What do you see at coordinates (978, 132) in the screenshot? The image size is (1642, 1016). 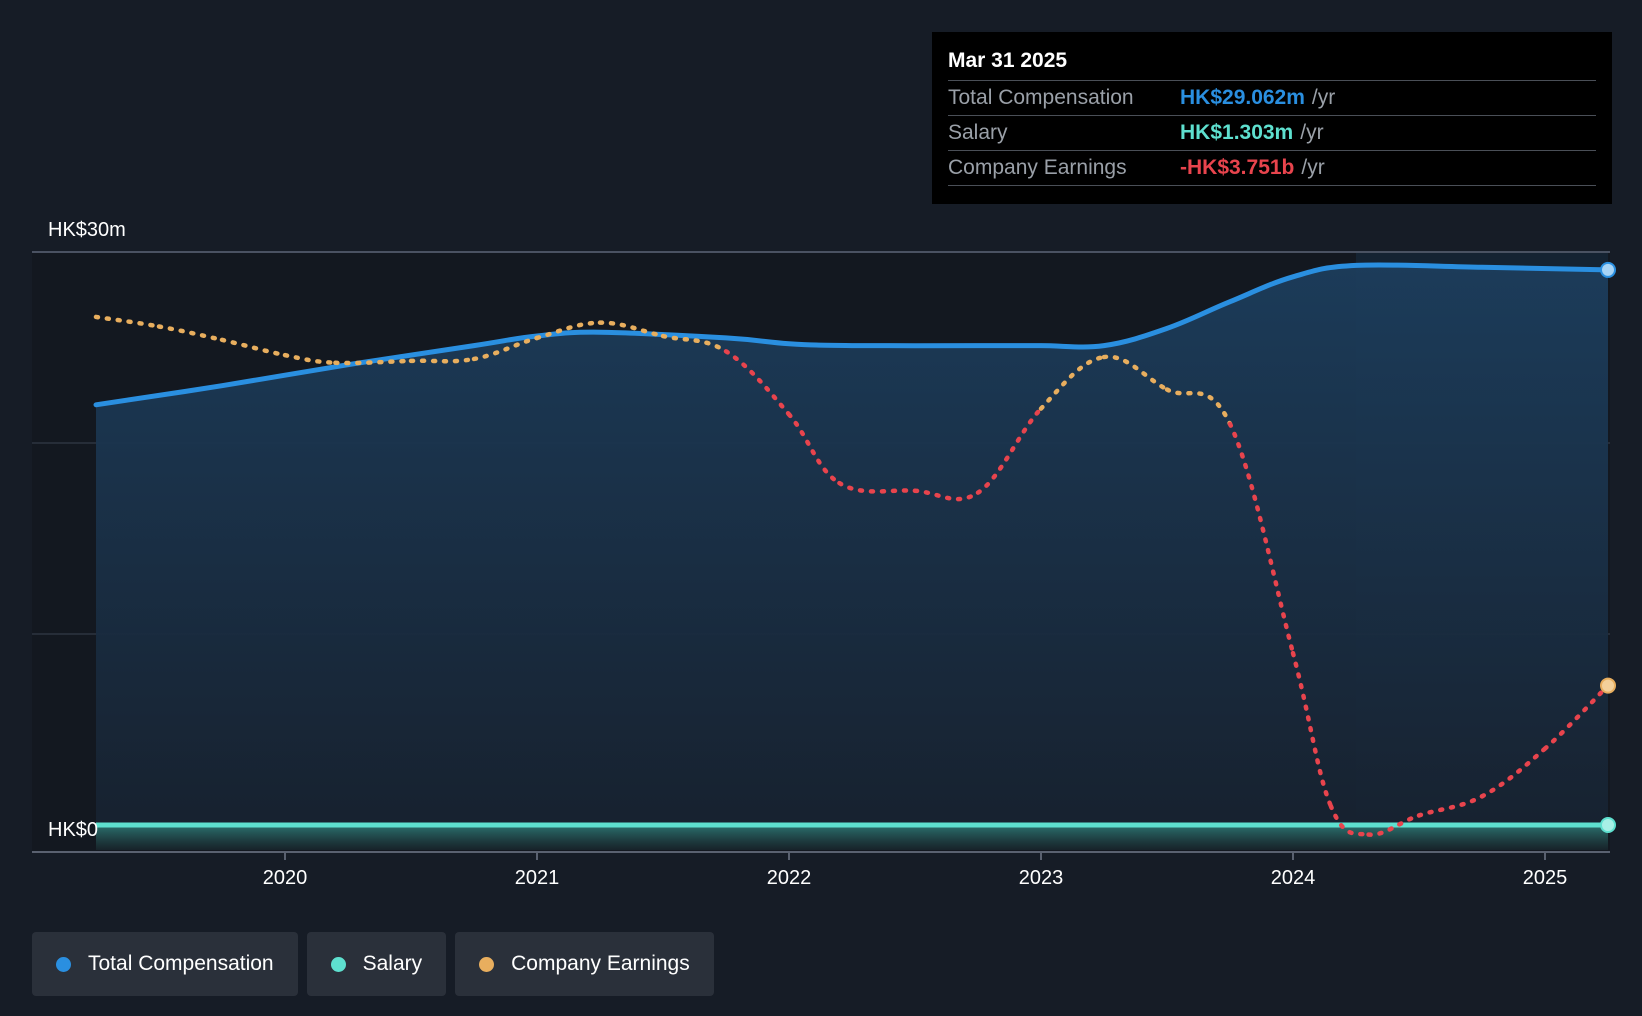 I see `tooltip-label: Salary` at bounding box center [978, 132].